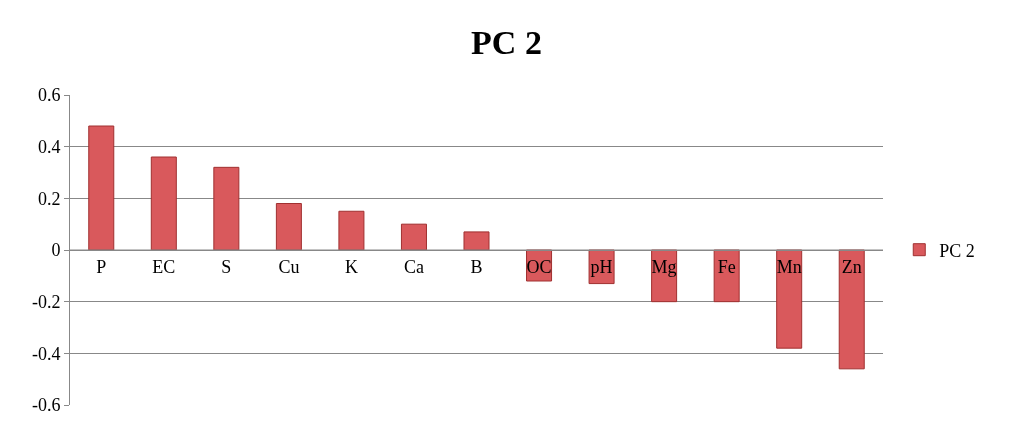 The width and height of the screenshot is (1013, 427). Describe the element at coordinates (726, 266) in the screenshot. I see `x-tick-label: Fe` at that location.